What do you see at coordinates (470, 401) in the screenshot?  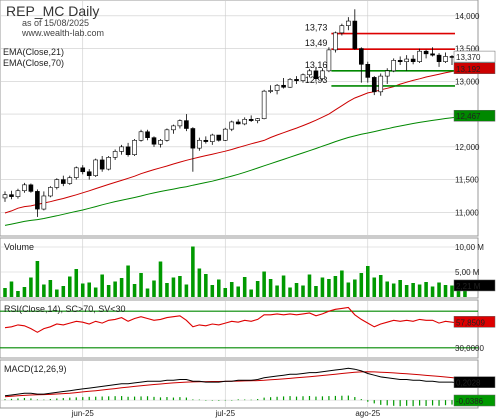 I see `macd-hist-last-badge: -0,0386` at bounding box center [470, 401].